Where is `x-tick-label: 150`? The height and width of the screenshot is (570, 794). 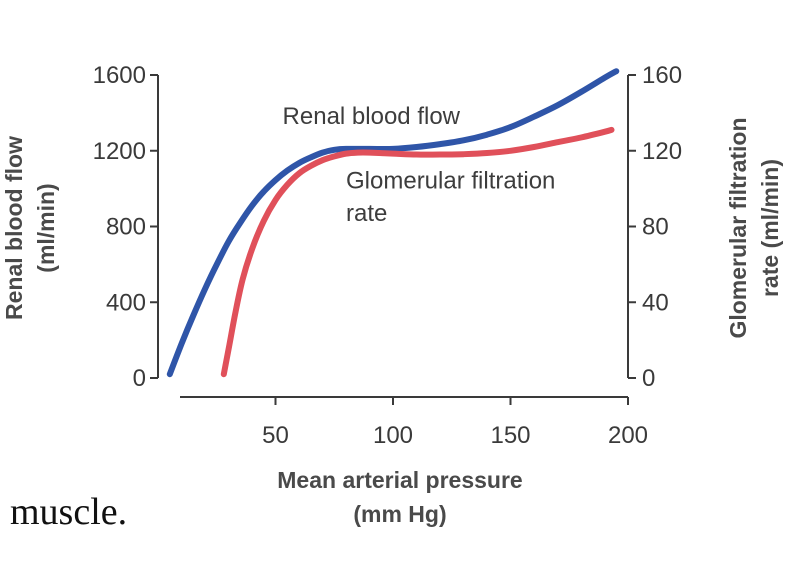
x-tick-label: 150 is located at coordinates (510, 435).